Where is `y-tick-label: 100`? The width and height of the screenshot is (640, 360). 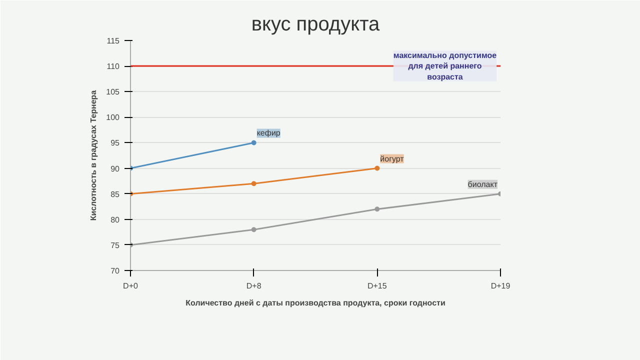 y-tick-label: 100 is located at coordinates (113, 117).